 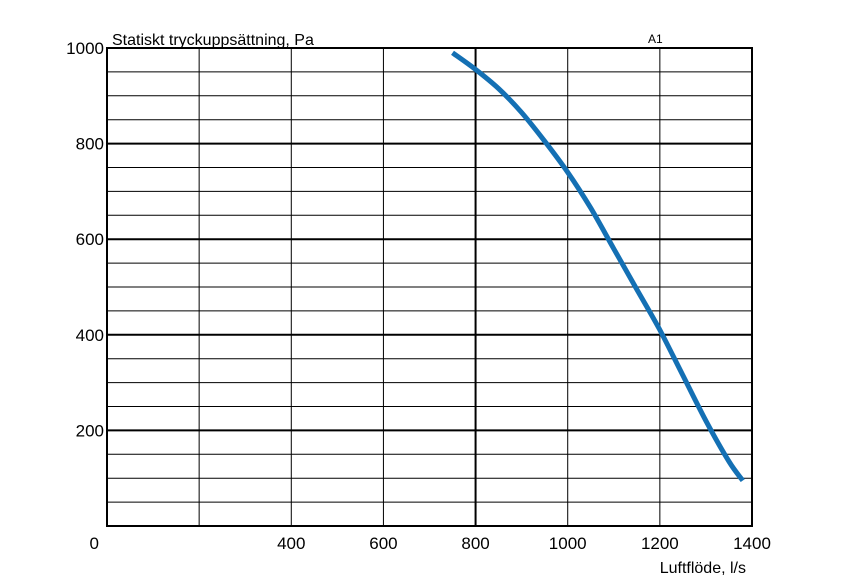 I want to click on y-tick-label: 800, so click(x=90, y=144).